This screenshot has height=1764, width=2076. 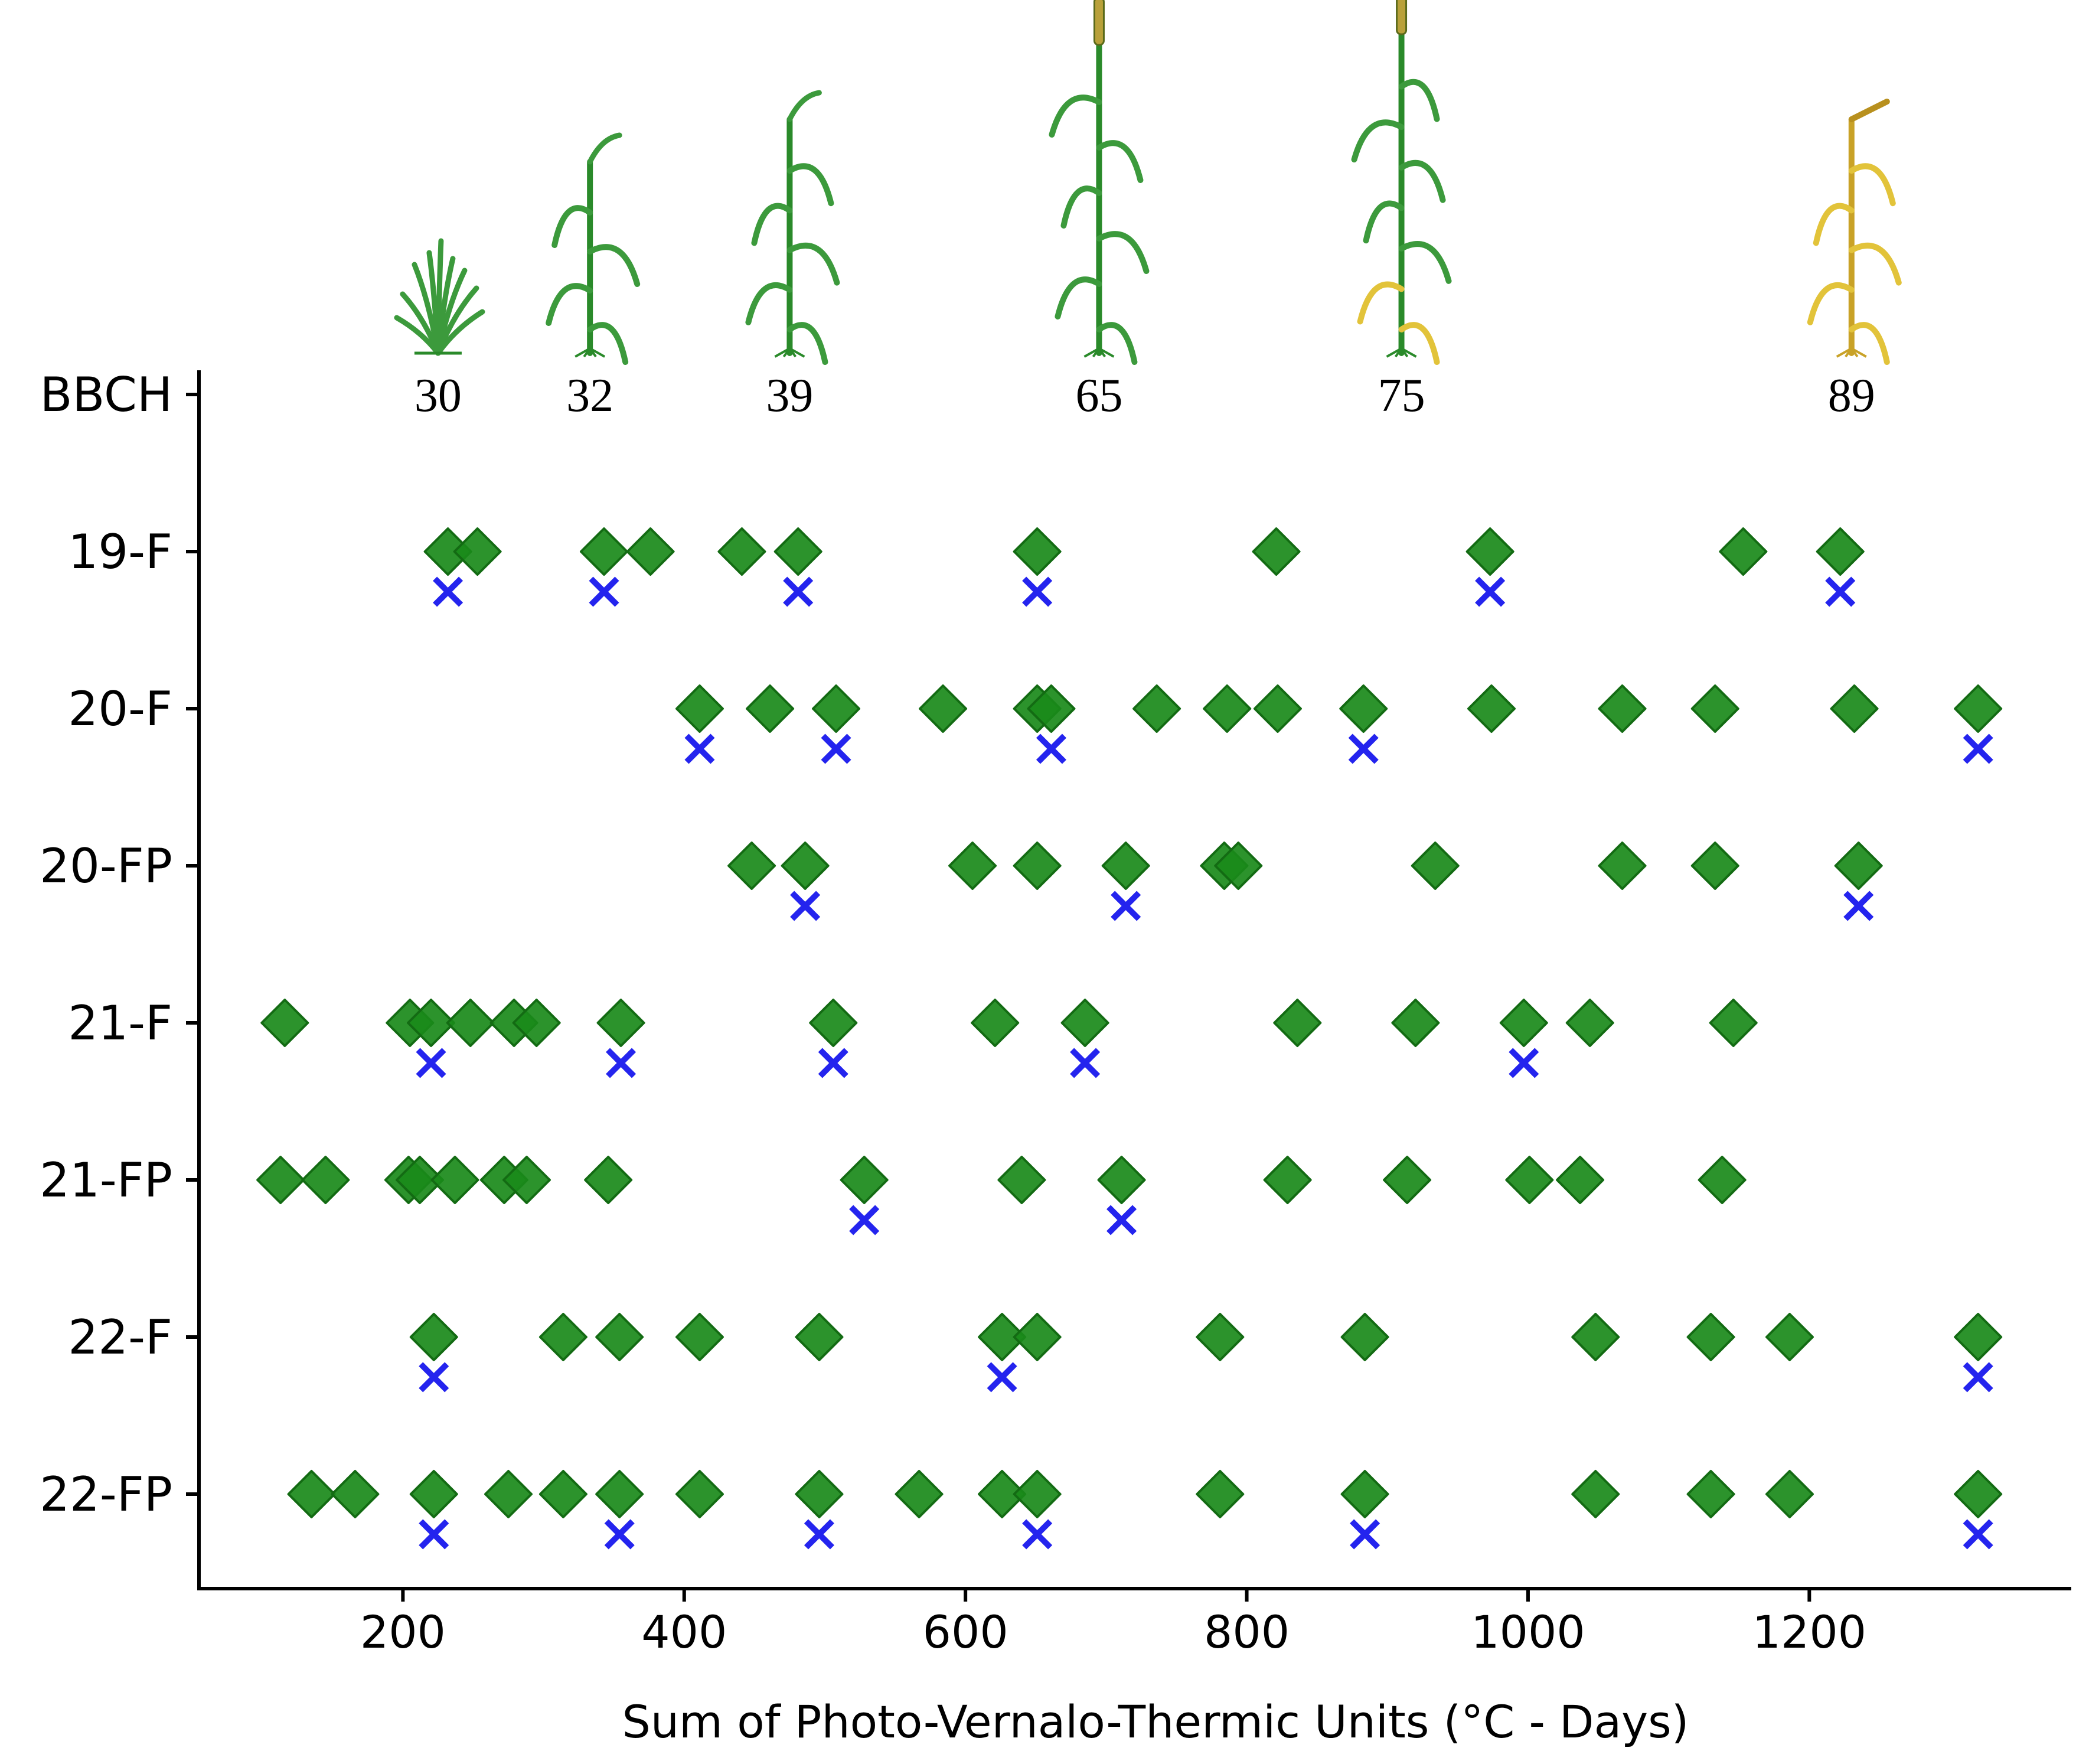 What do you see at coordinates (1528, 1632) in the screenshot?
I see `x-tick-label: 1000` at bounding box center [1528, 1632].